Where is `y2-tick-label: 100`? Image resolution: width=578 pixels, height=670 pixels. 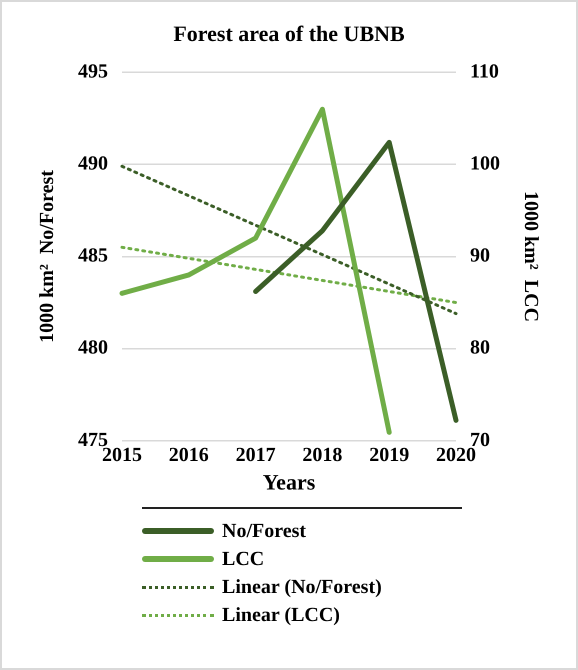
y2-tick-label: 100 is located at coordinates (485, 163).